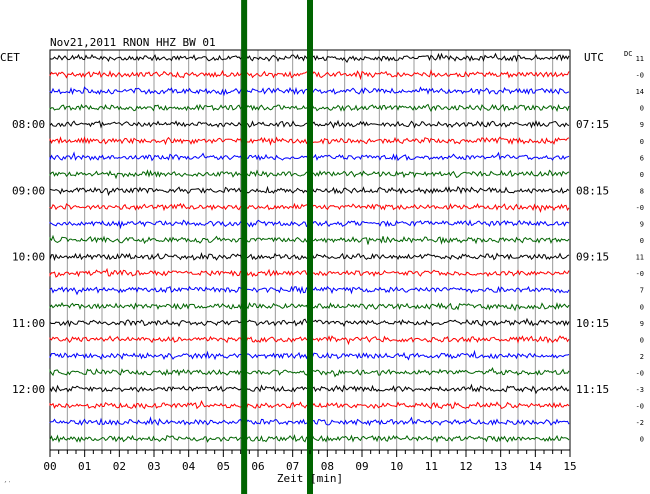 The width and height of the screenshot is (650, 494). Describe the element at coordinates (28, 257) in the screenshot. I see `left-time-label: 10:00` at that location.